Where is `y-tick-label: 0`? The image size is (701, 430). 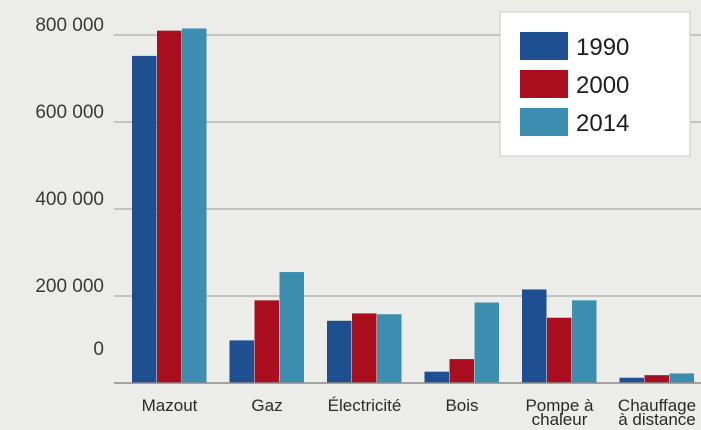 y-tick-label: 0 is located at coordinates (98, 349).